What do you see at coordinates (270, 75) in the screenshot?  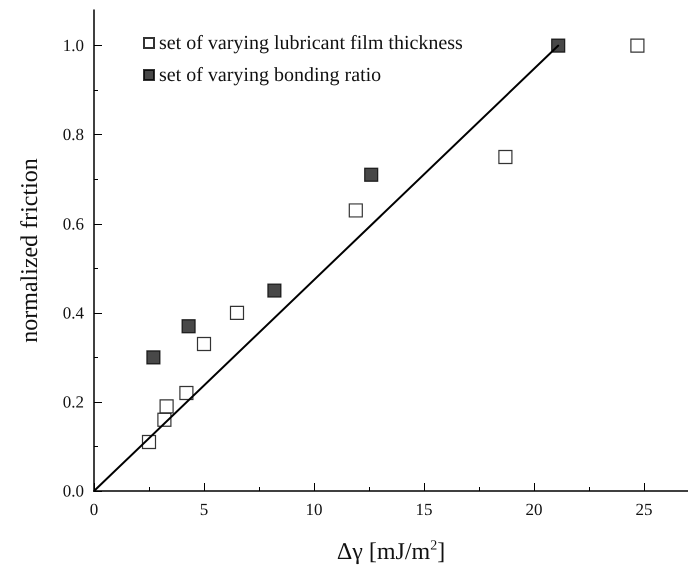 I see `legend-label: set of varying bonding ratio` at bounding box center [270, 75].